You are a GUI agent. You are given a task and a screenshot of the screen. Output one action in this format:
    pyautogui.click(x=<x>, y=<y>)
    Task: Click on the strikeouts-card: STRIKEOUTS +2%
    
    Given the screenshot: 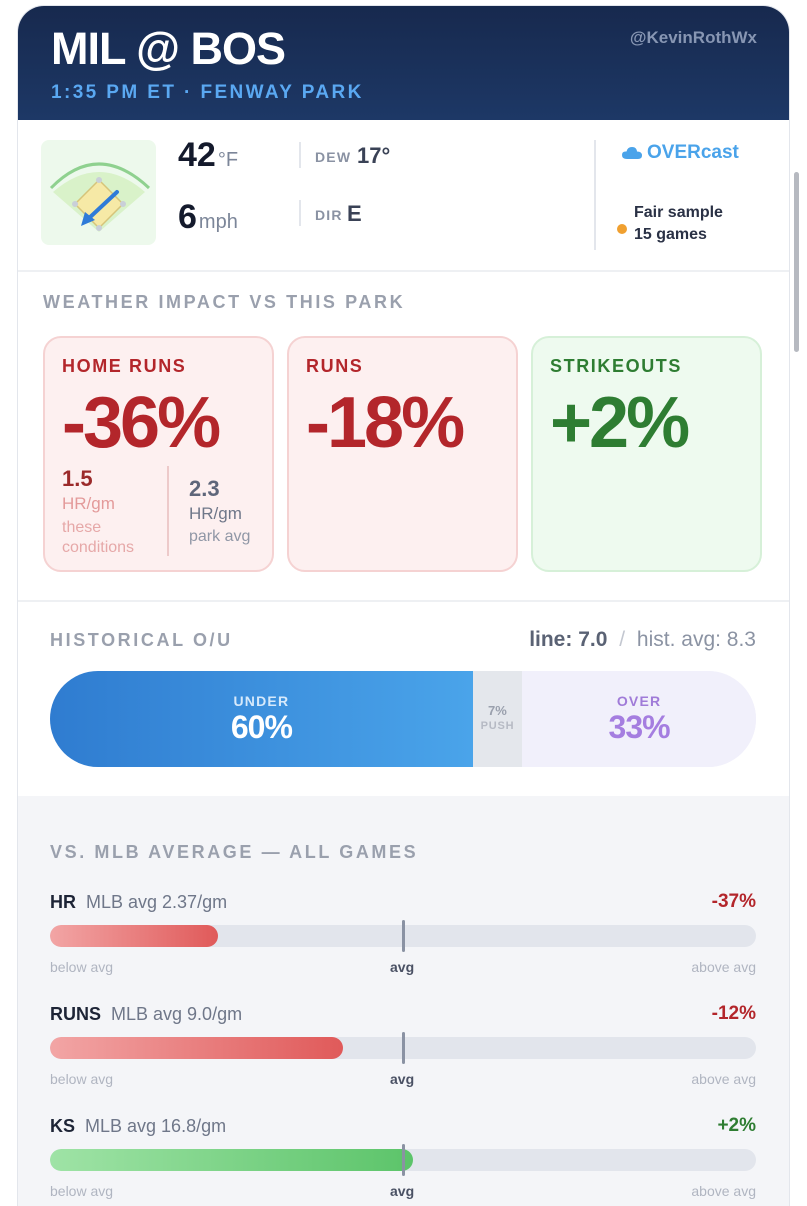 What is the action you would take?
    pyautogui.click(x=646, y=454)
    